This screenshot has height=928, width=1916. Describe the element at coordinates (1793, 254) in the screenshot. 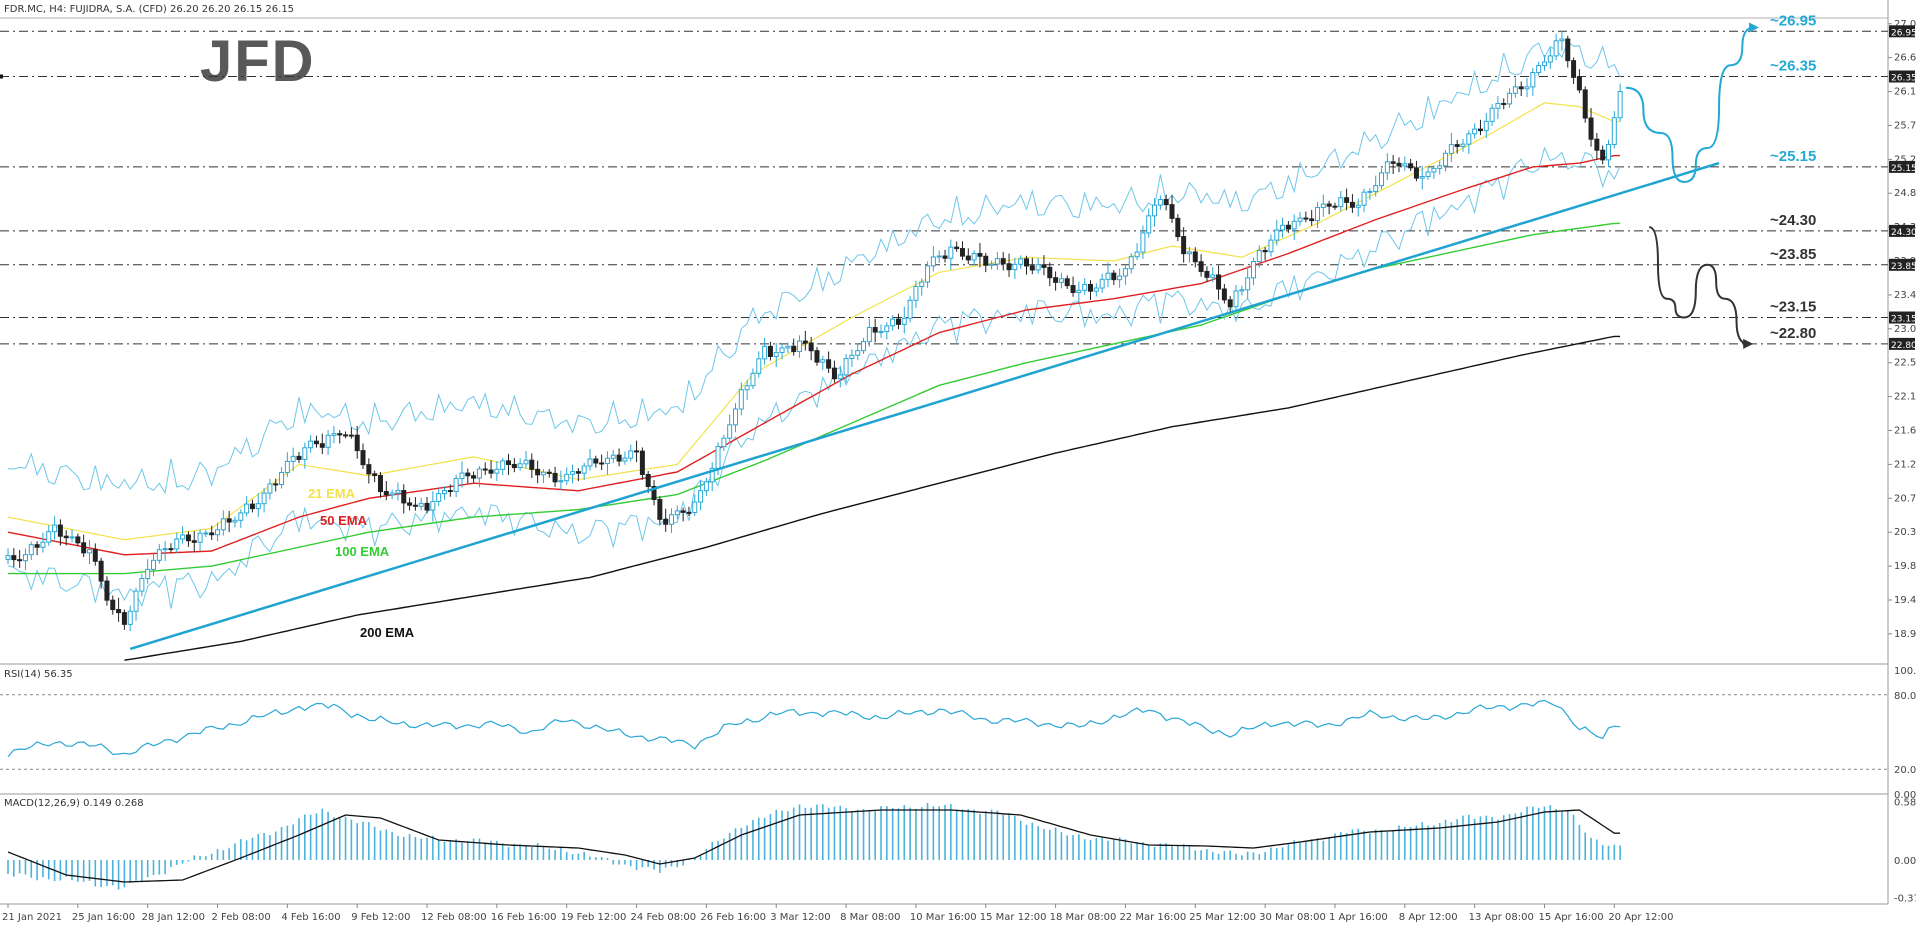

I see `level-label: ~23.85` at that location.